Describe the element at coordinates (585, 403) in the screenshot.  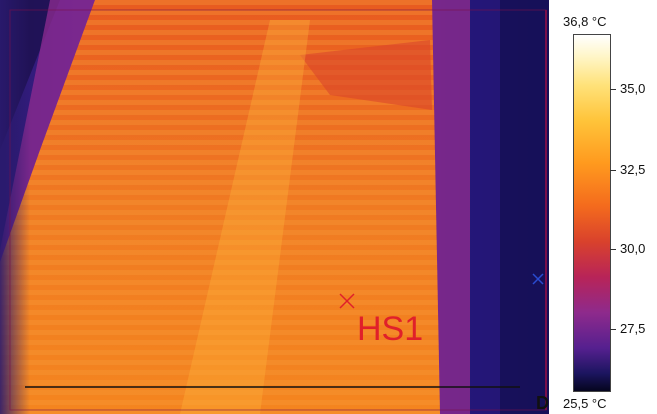
I see `scale-min-label: 25,5 °C` at that location.